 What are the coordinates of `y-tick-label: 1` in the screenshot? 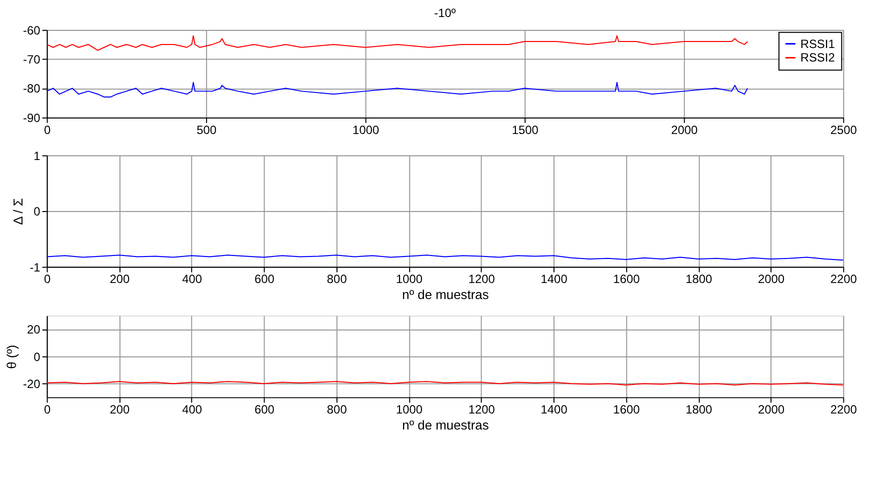 It's located at (37, 155).